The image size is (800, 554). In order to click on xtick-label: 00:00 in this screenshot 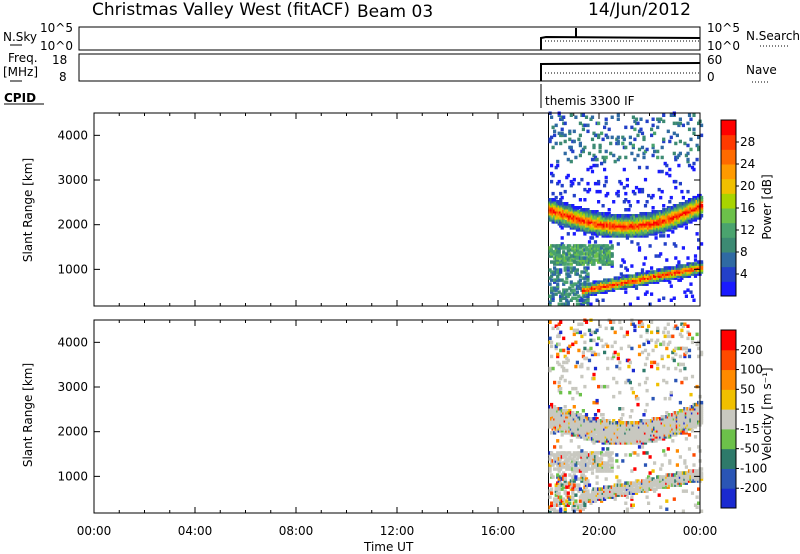, I will do `click(94, 531)`.